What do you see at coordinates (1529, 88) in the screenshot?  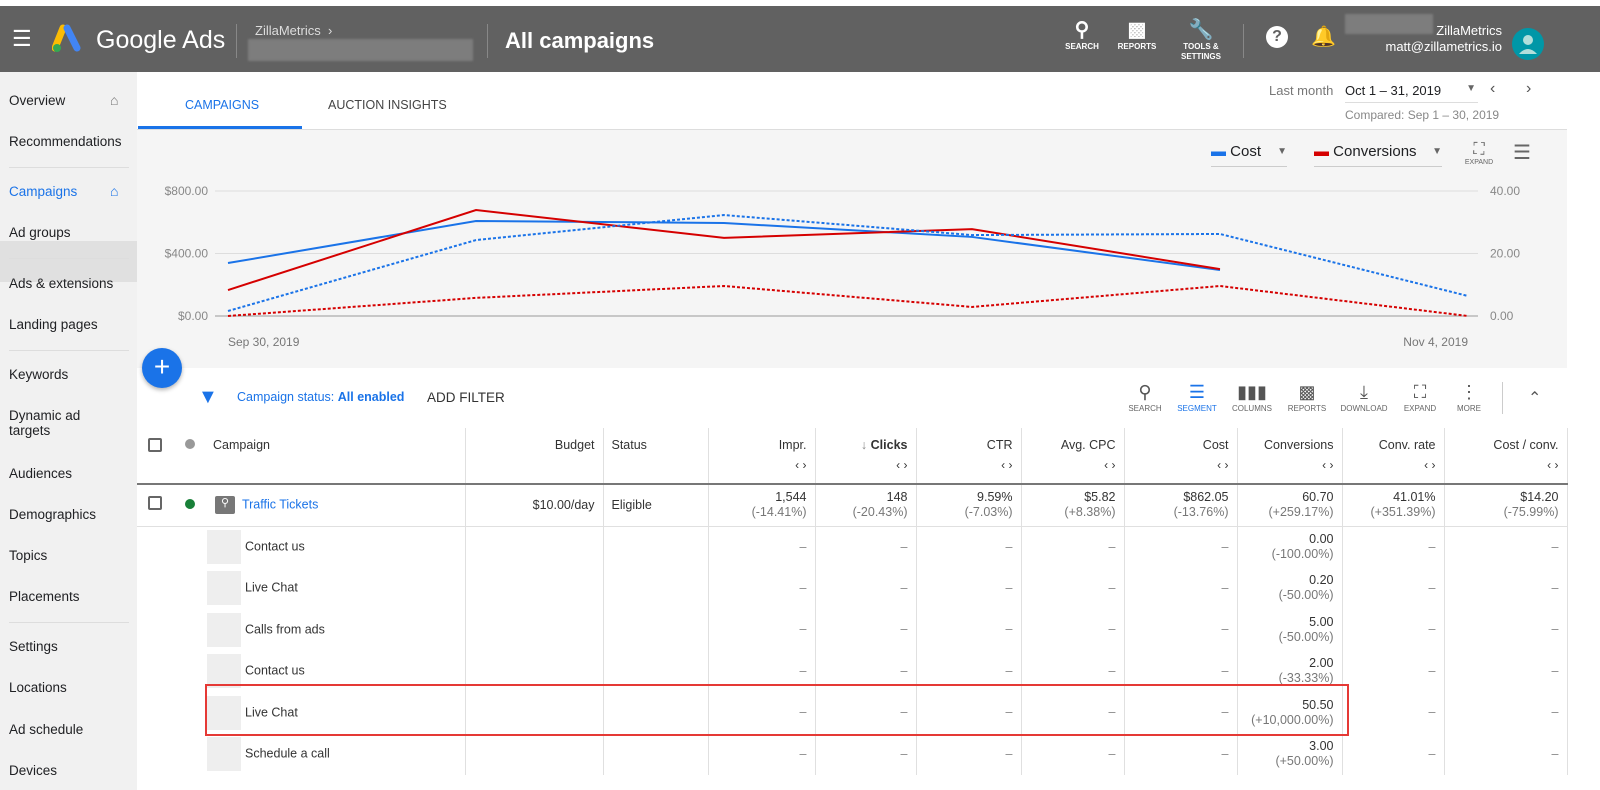 I see `next-period-icon: ›` at bounding box center [1529, 88].